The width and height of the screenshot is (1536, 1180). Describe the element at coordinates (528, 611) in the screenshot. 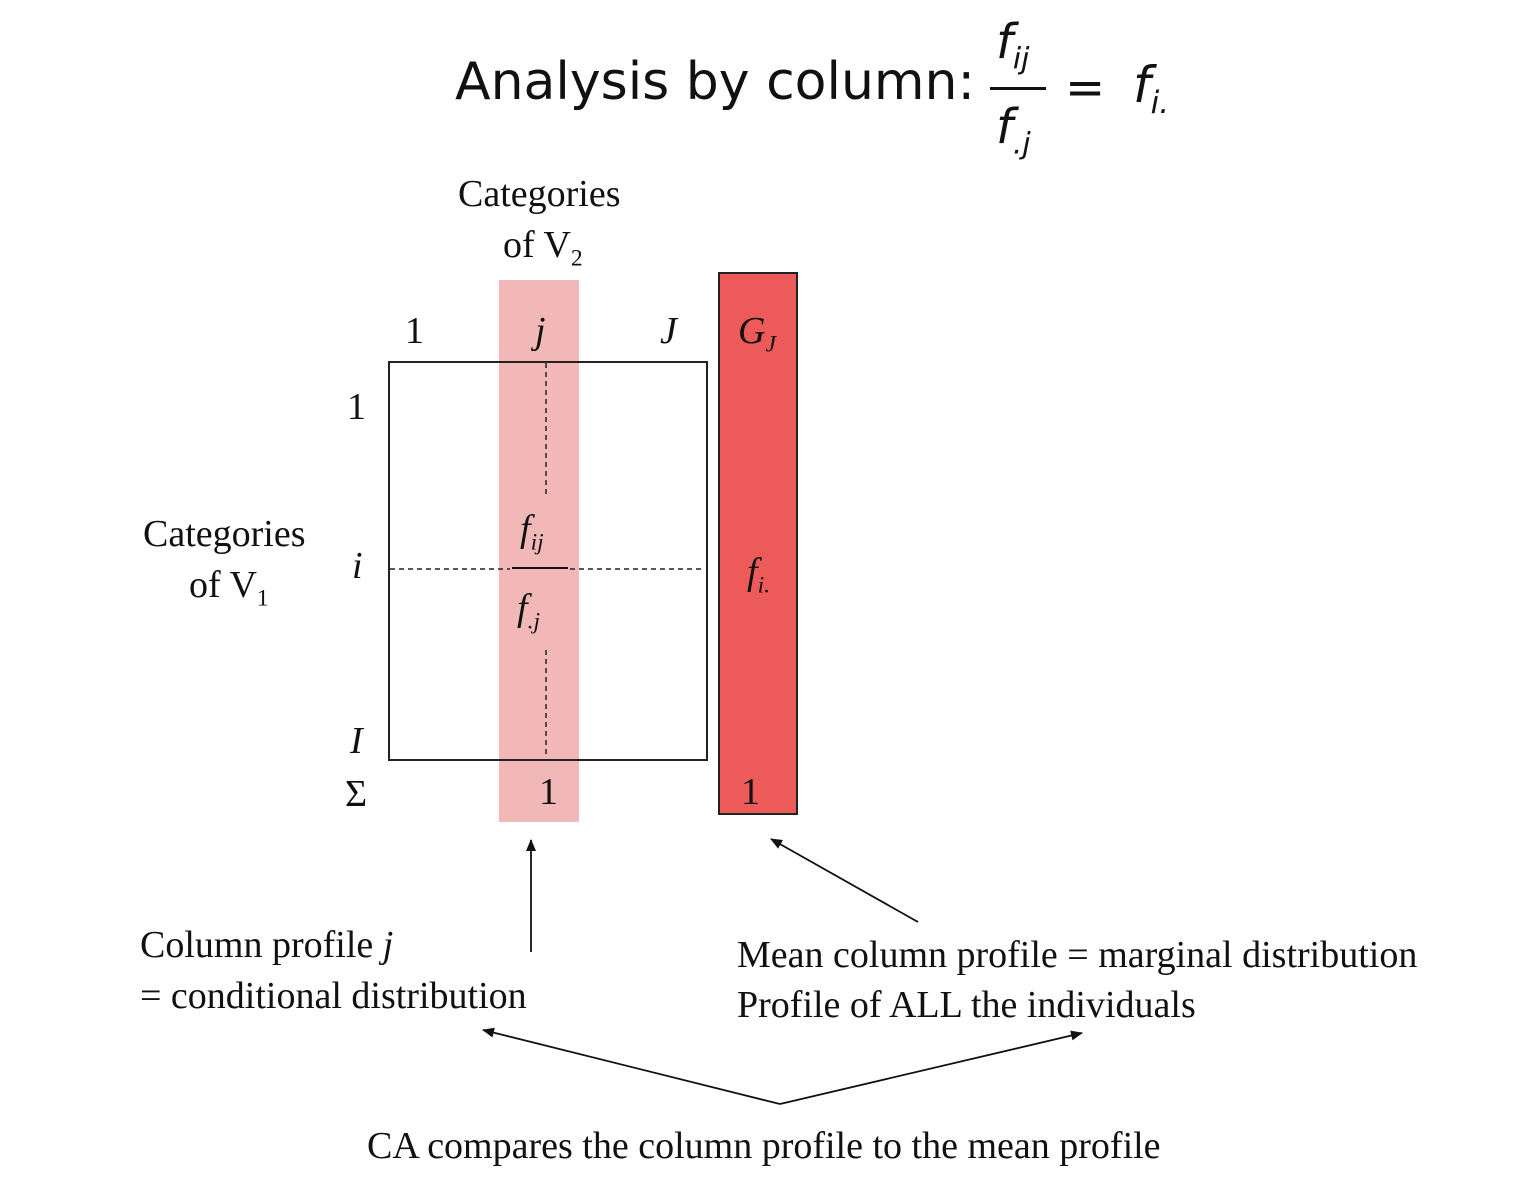

I see `cell-denominator: f.j` at that location.